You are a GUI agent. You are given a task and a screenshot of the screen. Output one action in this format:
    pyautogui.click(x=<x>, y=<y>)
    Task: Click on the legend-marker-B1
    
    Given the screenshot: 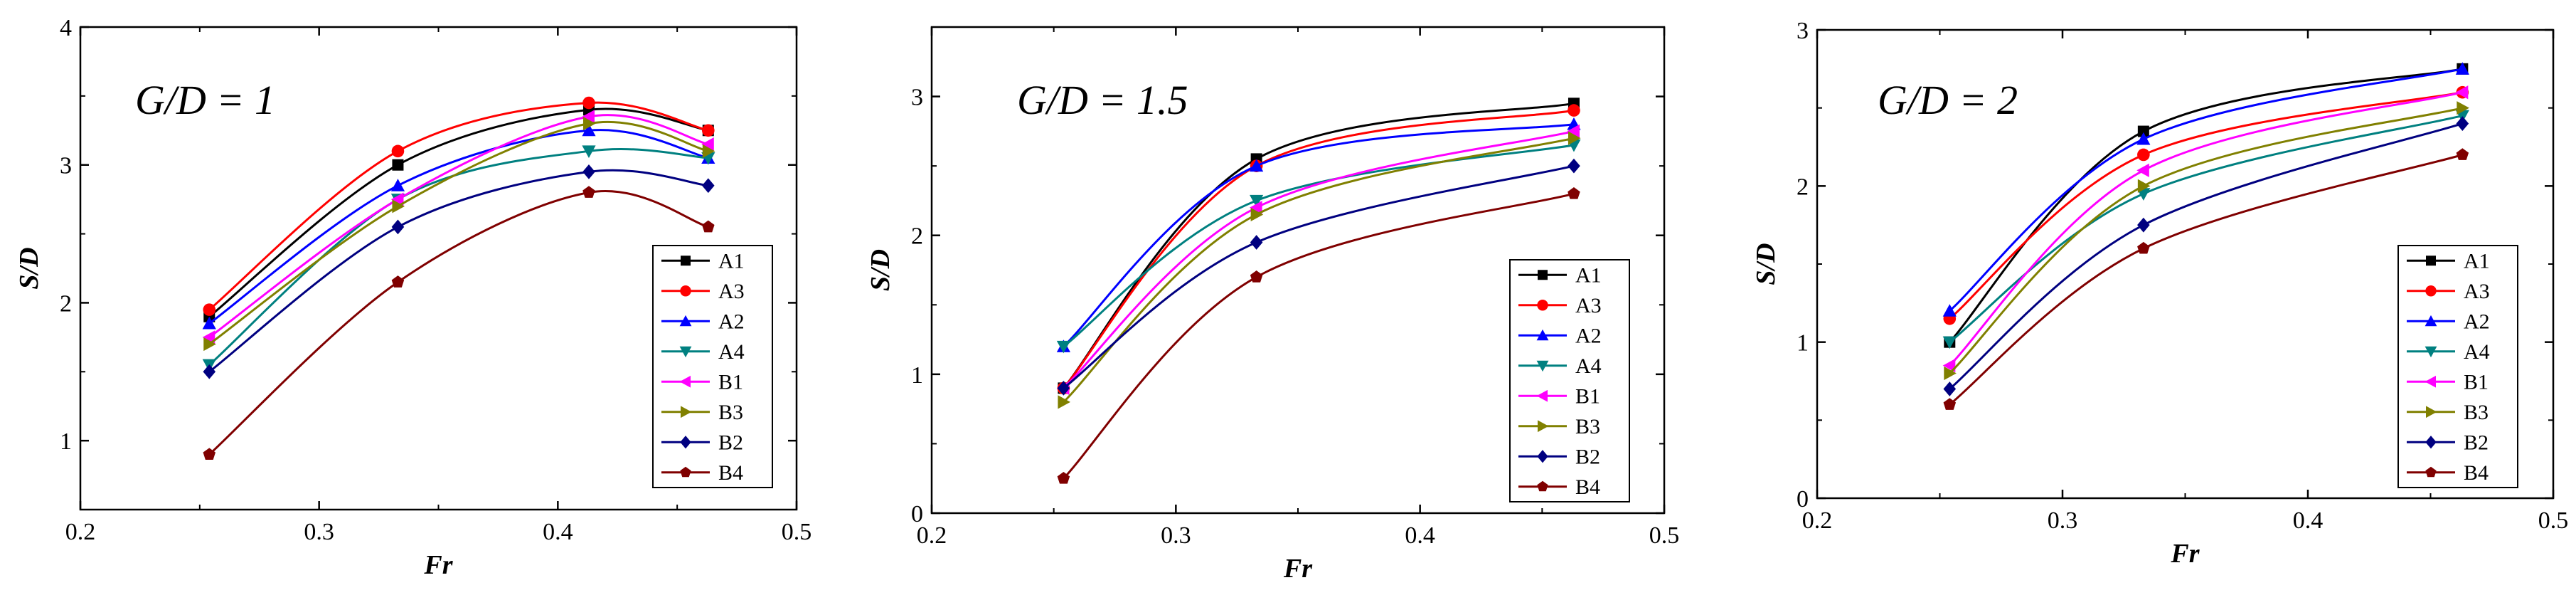 What is the action you would take?
    pyautogui.click(x=685, y=381)
    